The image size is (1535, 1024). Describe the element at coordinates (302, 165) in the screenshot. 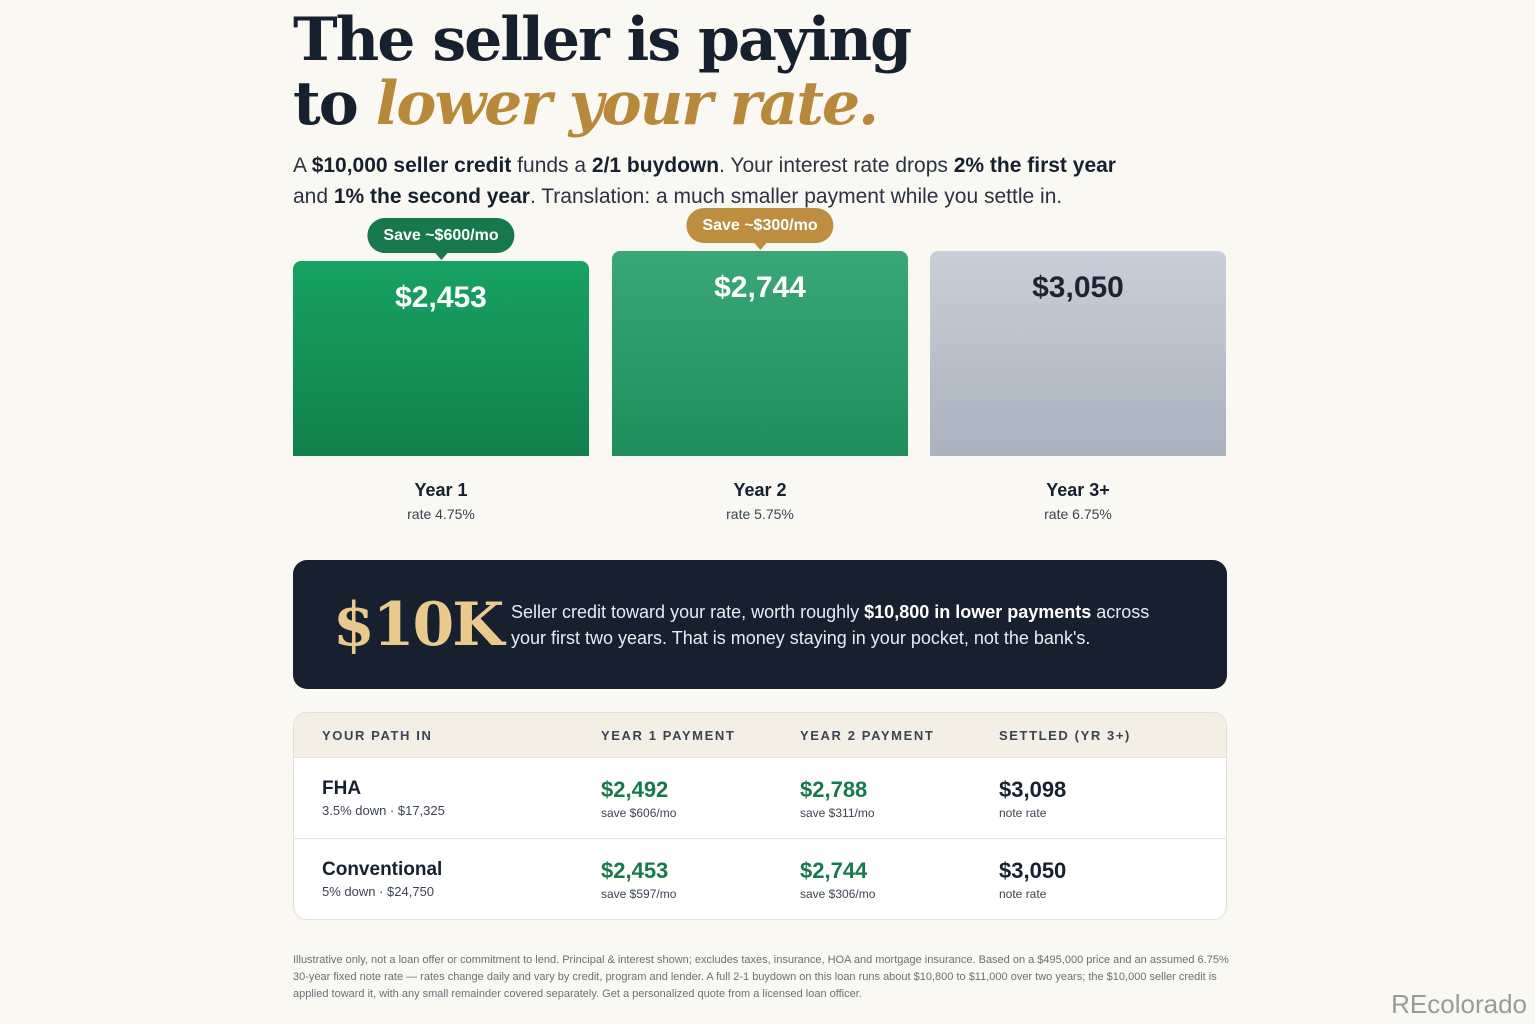

I see `intro-text: A` at that location.